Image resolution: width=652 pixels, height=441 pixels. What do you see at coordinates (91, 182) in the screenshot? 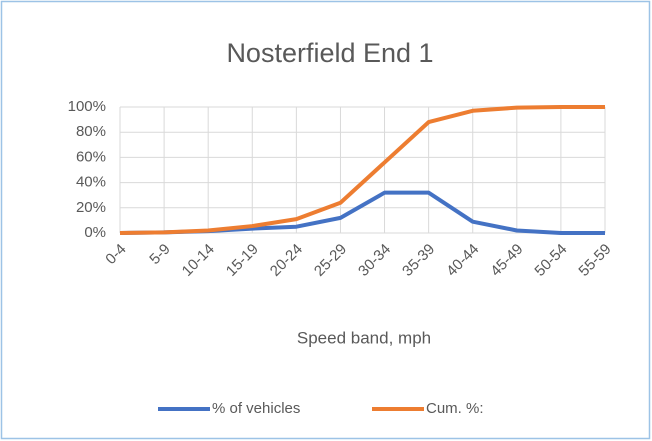
I see `y-tick-label: 40%` at bounding box center [91, 182].